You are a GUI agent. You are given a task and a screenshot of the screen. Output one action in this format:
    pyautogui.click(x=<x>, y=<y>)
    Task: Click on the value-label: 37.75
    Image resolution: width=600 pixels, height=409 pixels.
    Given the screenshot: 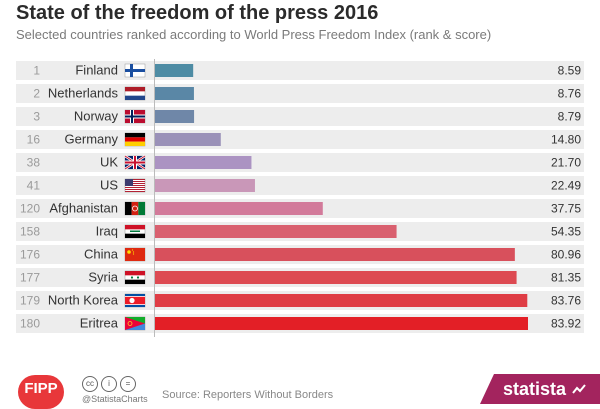 What is the action you would take?
    pyautogui.click(x=566, y=209)
    